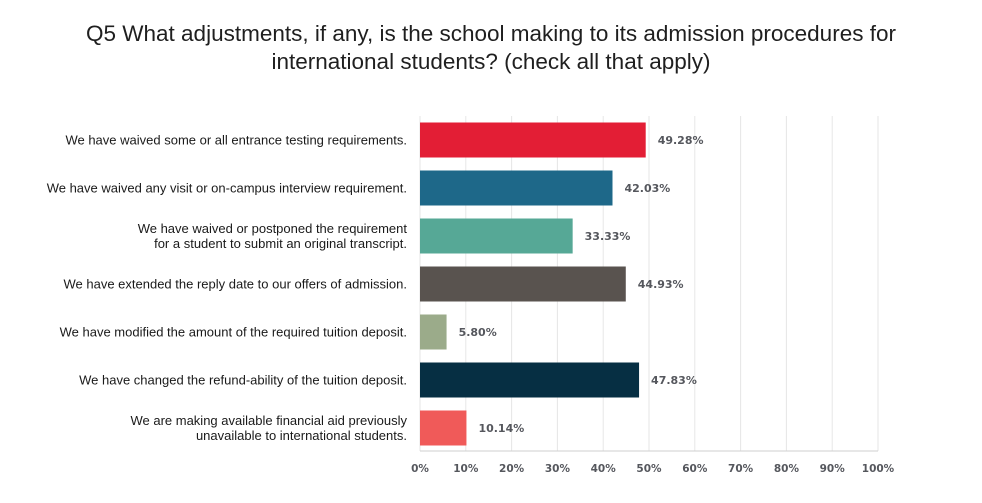  Describe the element at coordinates (833, 469) in the screenshot. I see `x-tick-label-90: 90%` at that location.